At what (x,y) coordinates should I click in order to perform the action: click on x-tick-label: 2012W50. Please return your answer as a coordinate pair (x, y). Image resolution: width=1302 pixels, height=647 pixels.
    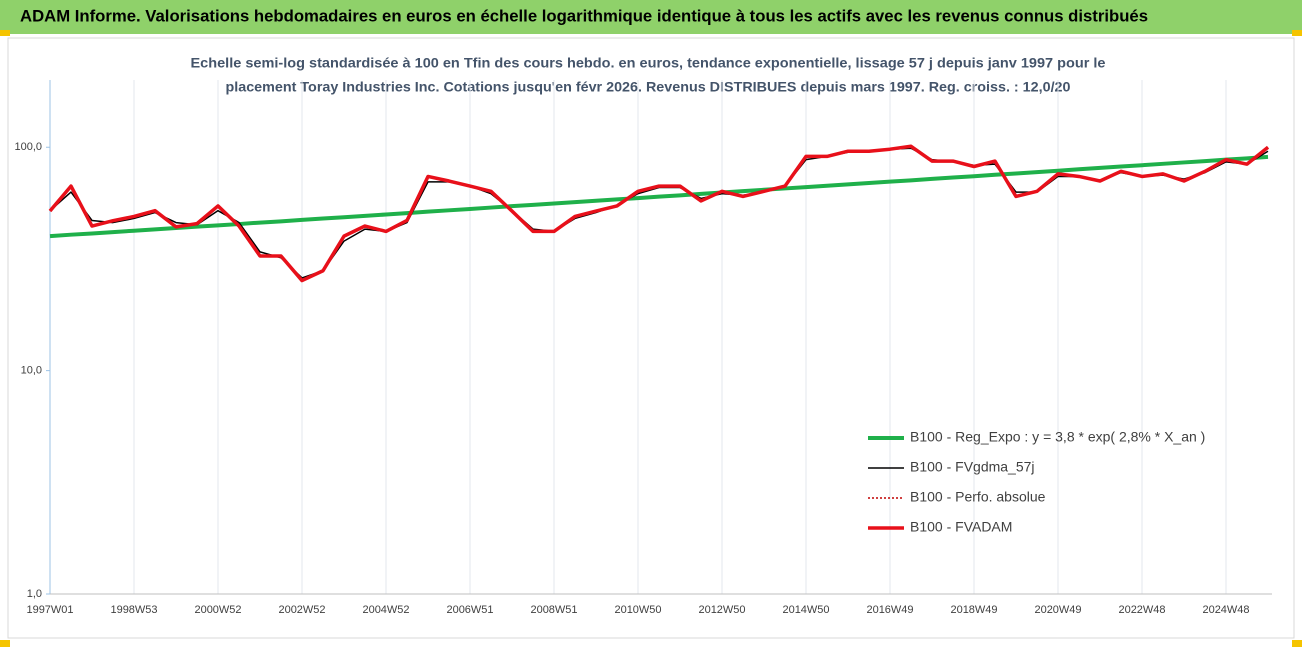
    Looking at the image, I should click on (721, 610).